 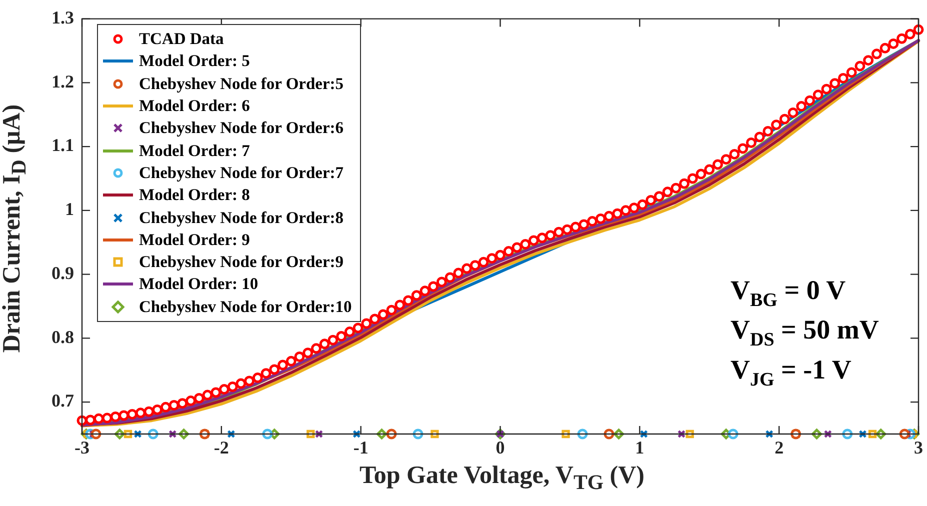 I want to click on legend-label: Chebyshev Node for Order:6, so click(x=241, y=128).